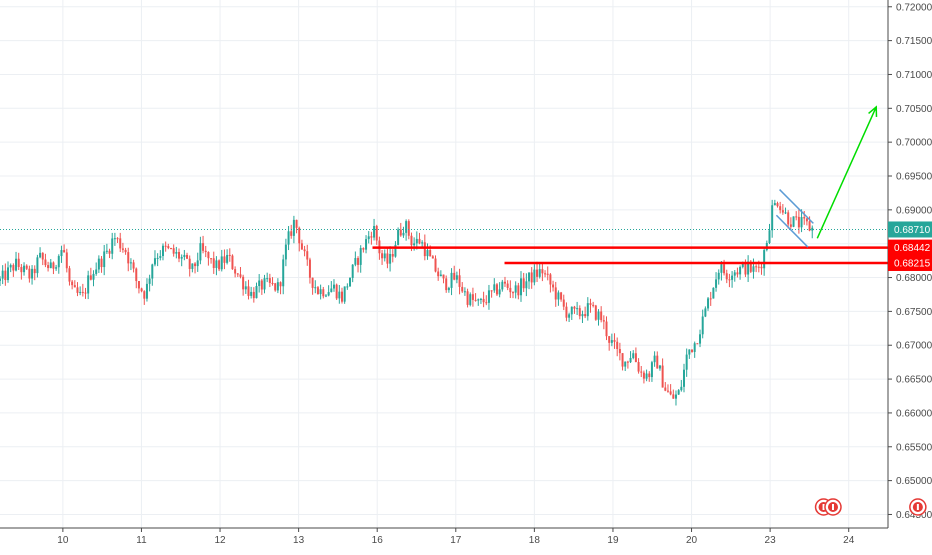  I want to click on y-tick-label: 0.72000, so click(914, 7).